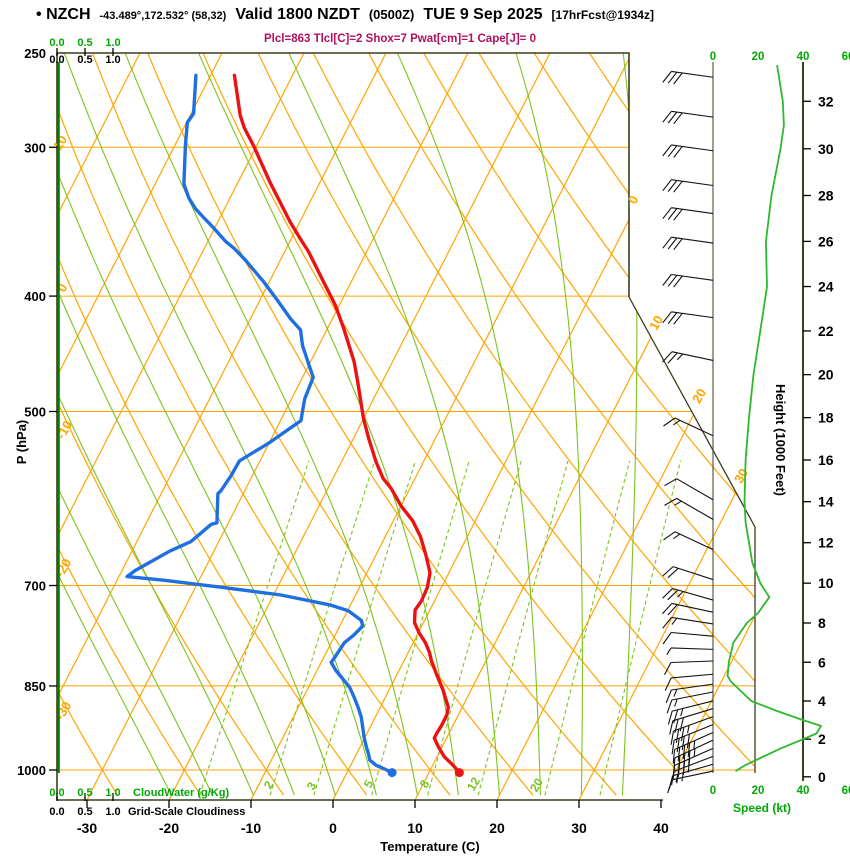  I want to click on cloudwater-tick-top: 0.0, so click(56, 43).